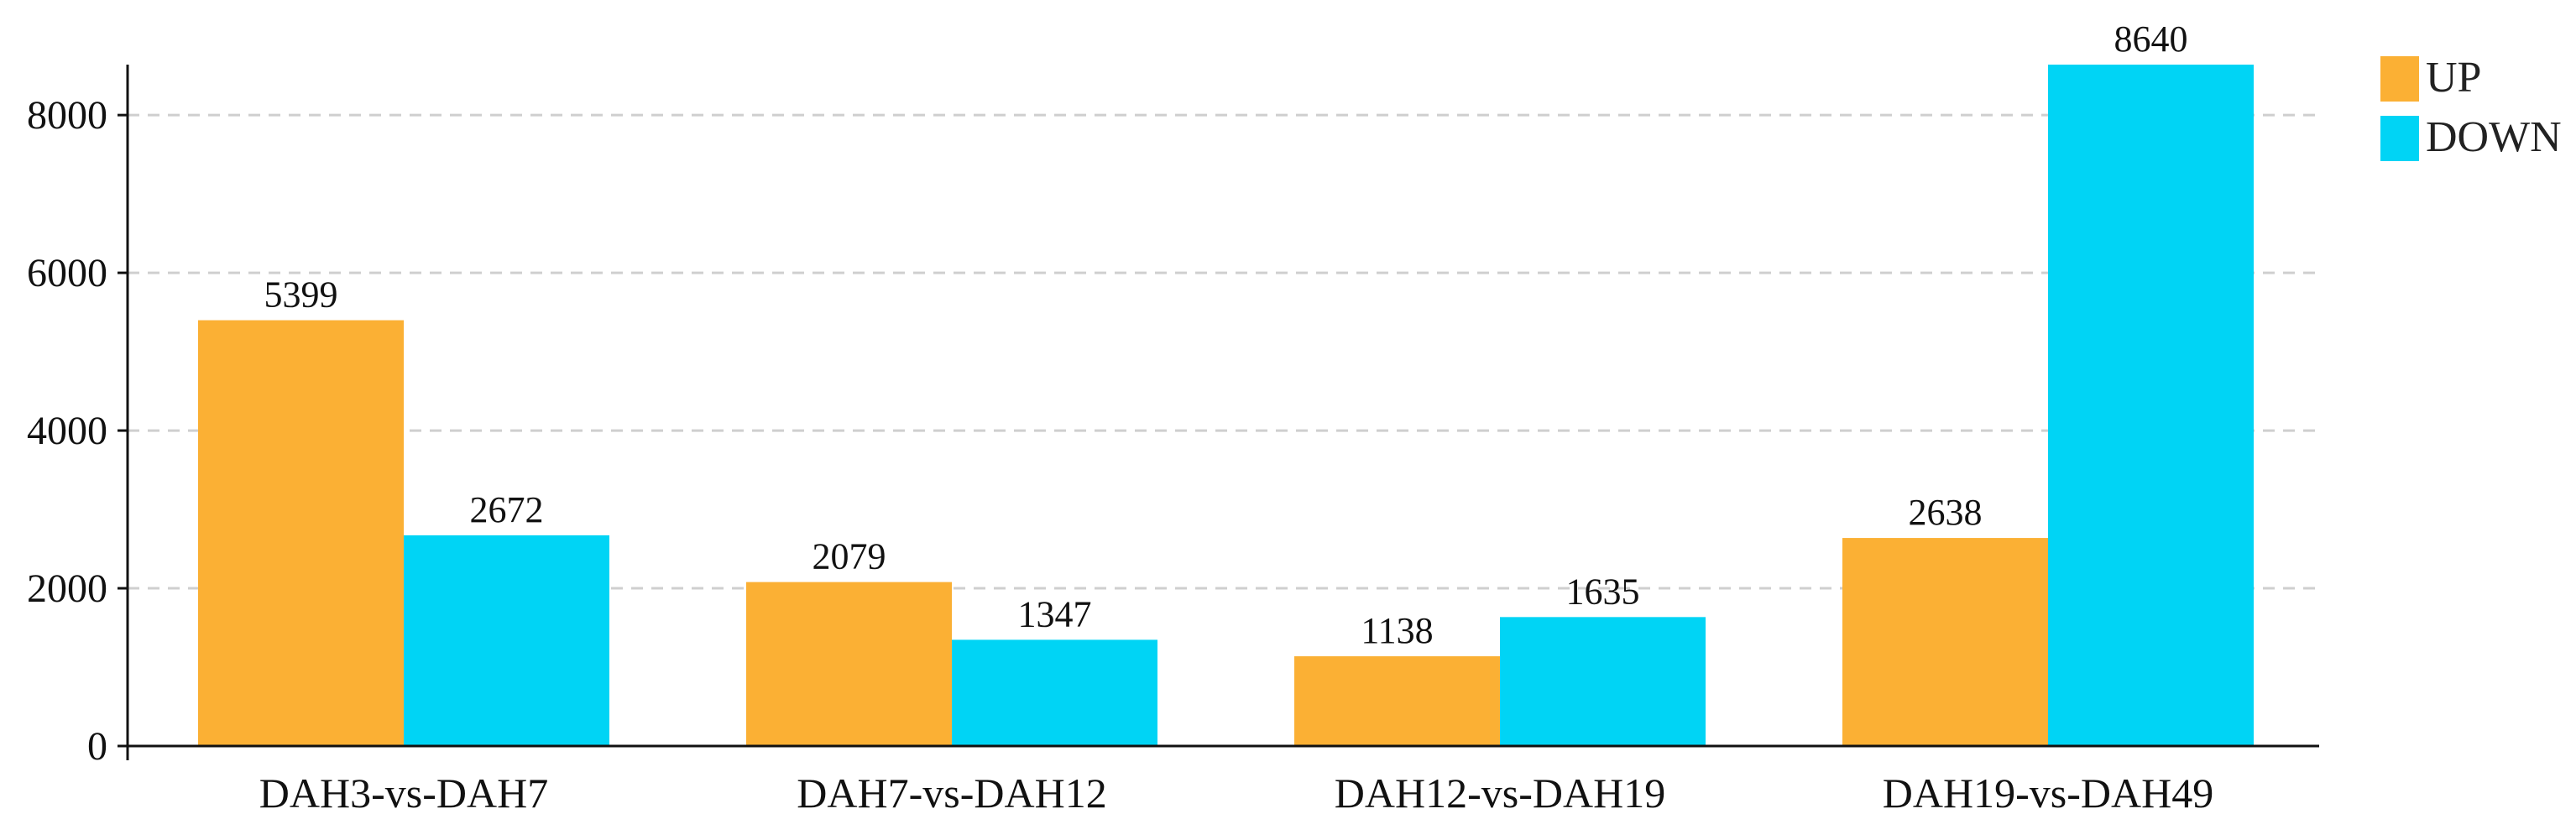  Describe the element at coordinates (2494, 137) in the screenshot. I see `legend-label-down: DOWN` at that location.